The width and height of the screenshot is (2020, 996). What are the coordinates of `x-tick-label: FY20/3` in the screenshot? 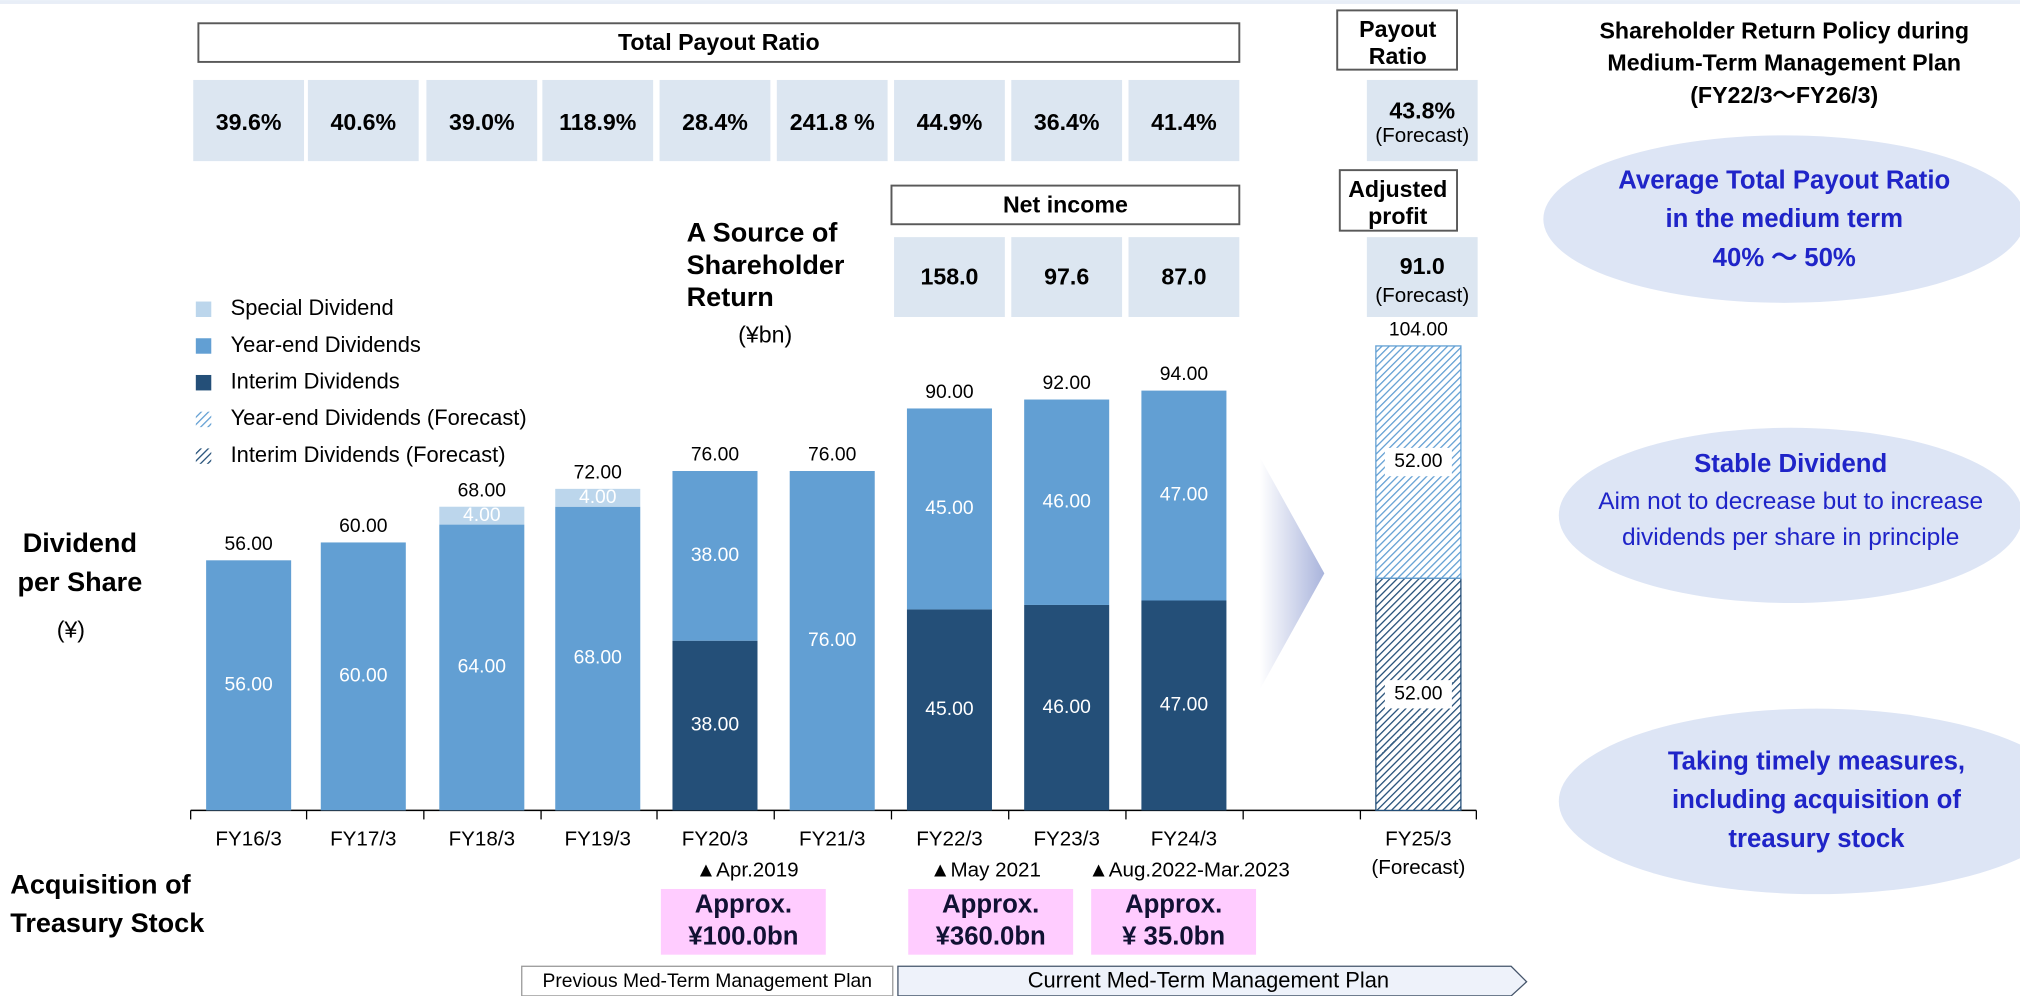 It's located at (715, 838).